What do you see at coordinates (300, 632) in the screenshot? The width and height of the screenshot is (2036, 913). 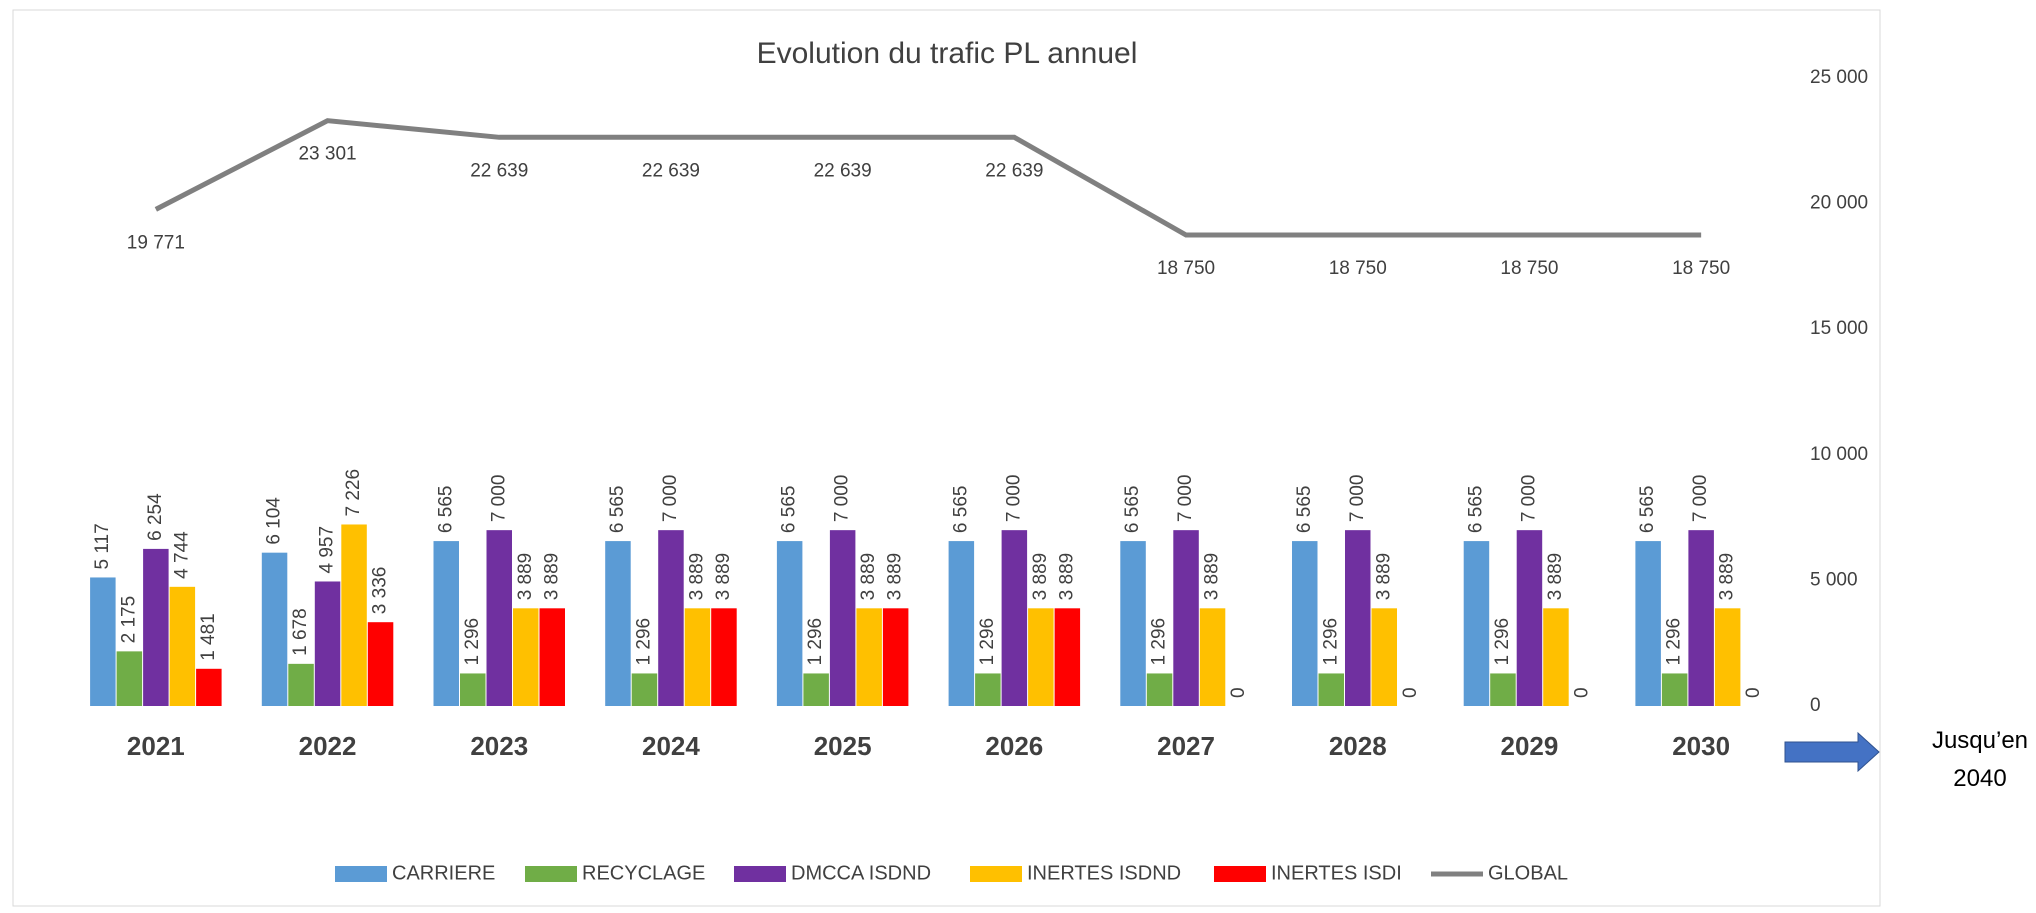 I see `data-label: 1 678` at bounding box center [300, 632].